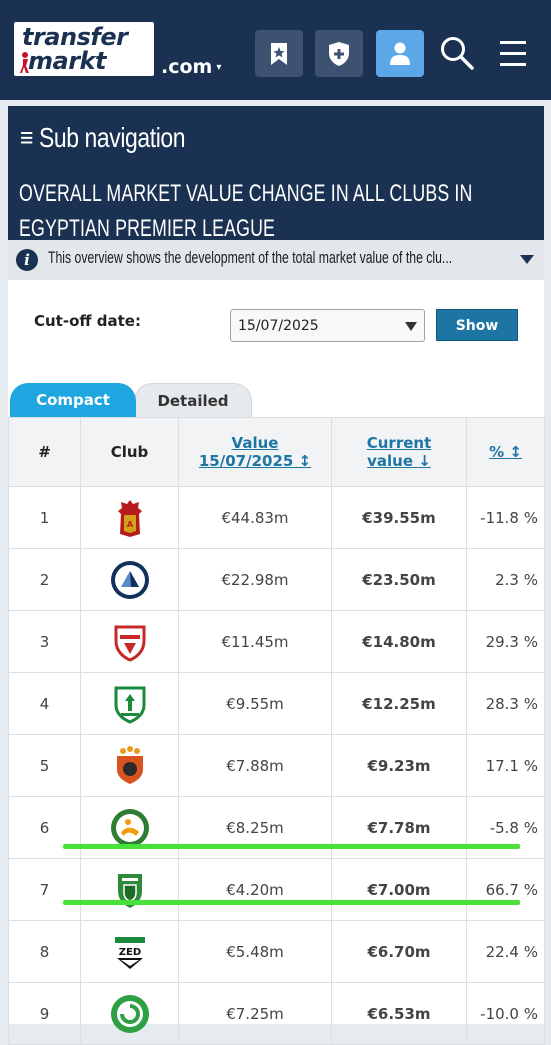  I want to click on tab-compact: Compact, so click(73, 400).